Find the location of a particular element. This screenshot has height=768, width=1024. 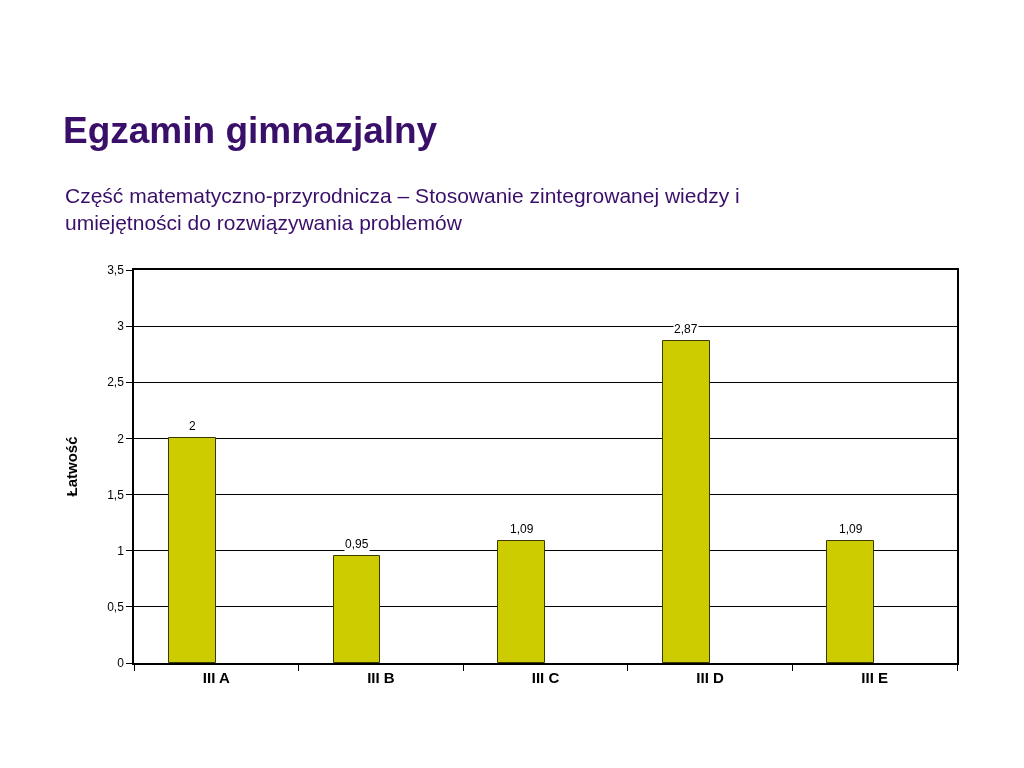

y-tick-label: 0,5 is located at coordinates (116, 607).